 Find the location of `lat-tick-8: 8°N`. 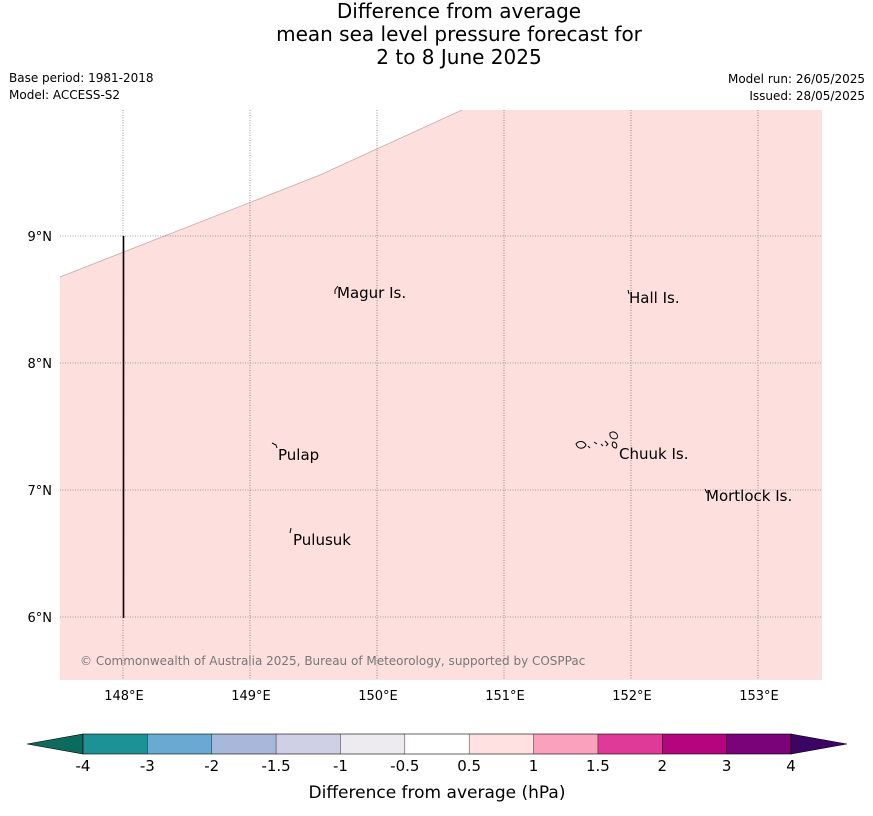

lat-tick-8: 8°N is located at coordinates (40, 364).